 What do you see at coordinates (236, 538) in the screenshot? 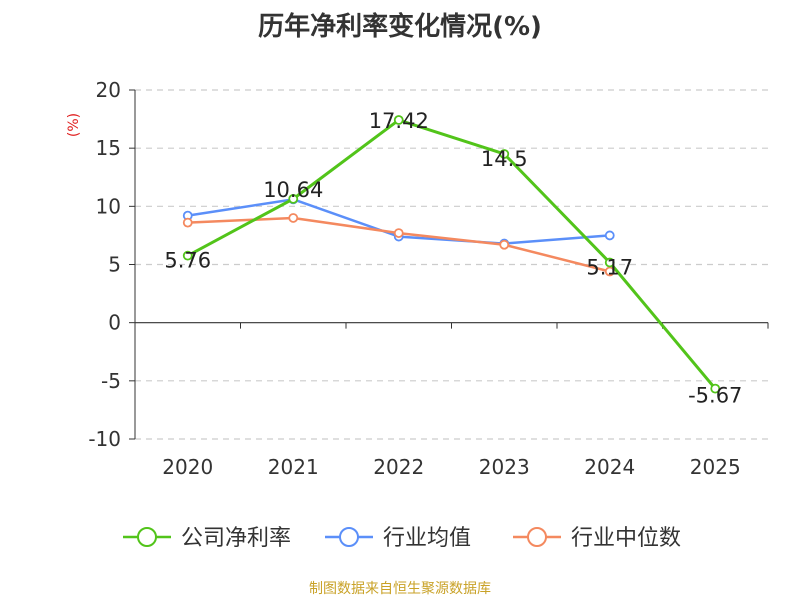
I see `legend-label: 公司净利率` at bounding box center [236, 538].